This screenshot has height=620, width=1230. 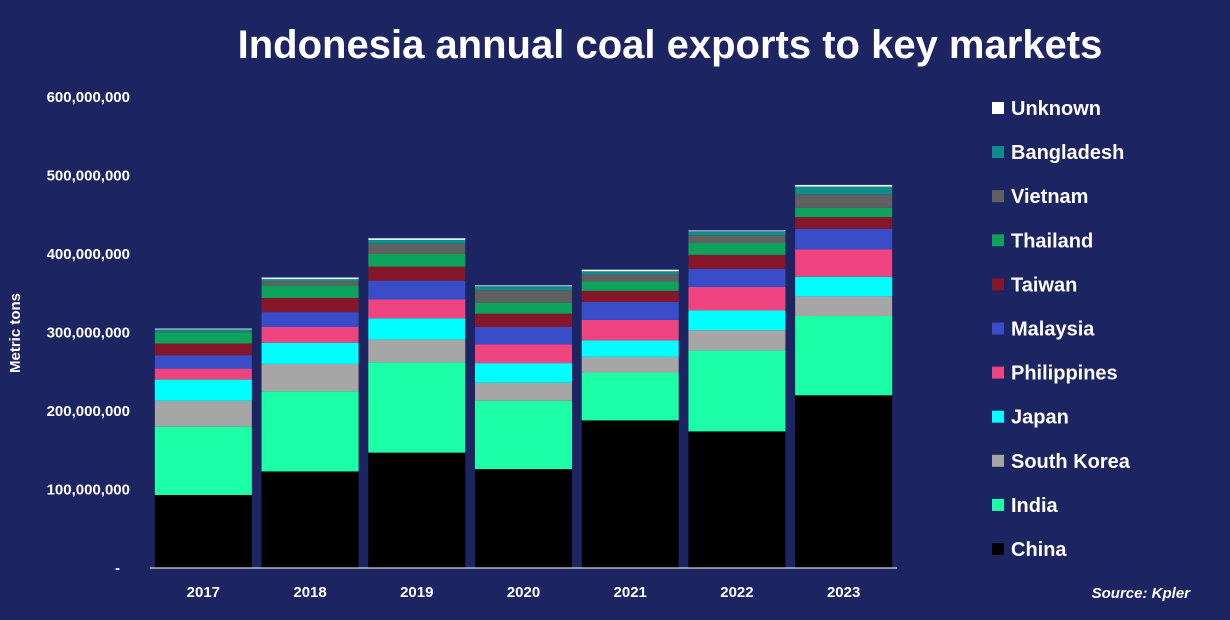 I want to click on bar-segment-malaysia-2022, so click(x=737, y=277).